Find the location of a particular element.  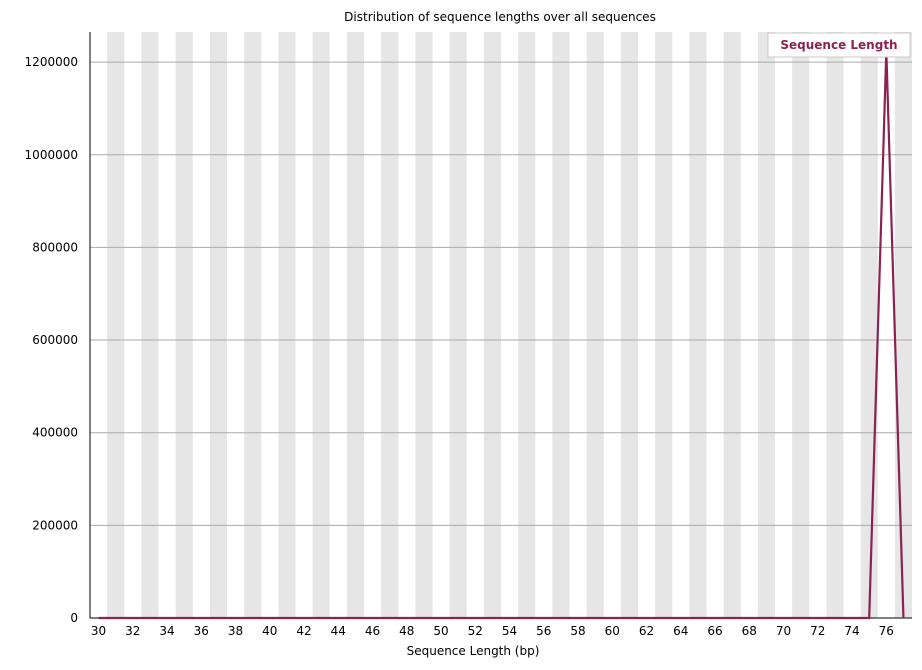

y-tick-label: 800000 is located at coordinates (55, 247).